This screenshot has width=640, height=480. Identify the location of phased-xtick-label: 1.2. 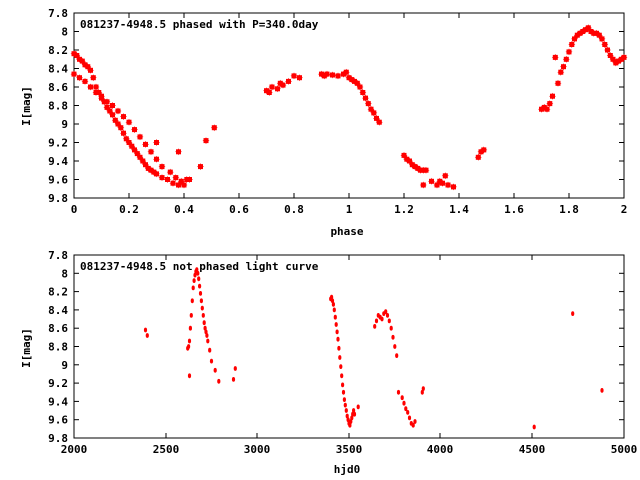
(404, 209).